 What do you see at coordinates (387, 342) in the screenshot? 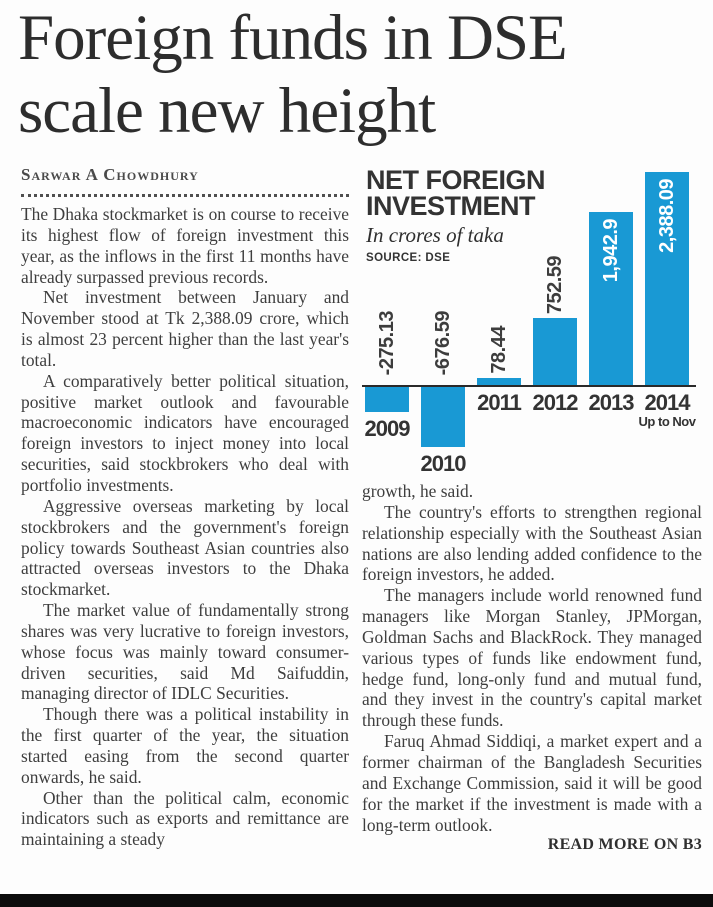
I see `bar-value-2009: -275.13` at bounding box center [387, 342].